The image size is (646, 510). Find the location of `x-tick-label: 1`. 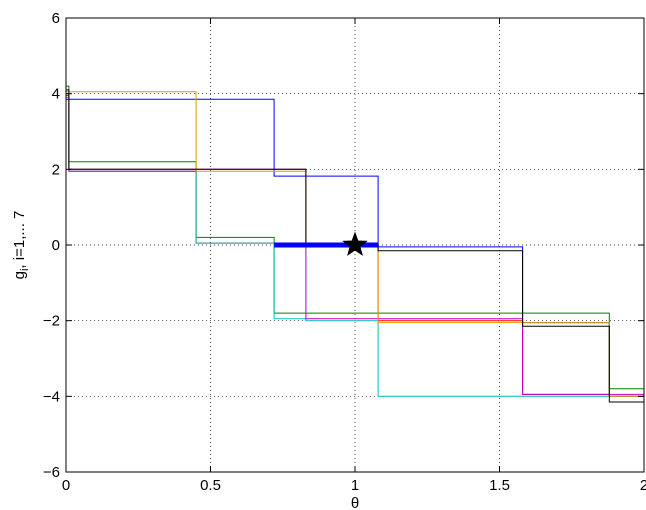

x-tick-label: 1 is located at coordinates (355, 485).